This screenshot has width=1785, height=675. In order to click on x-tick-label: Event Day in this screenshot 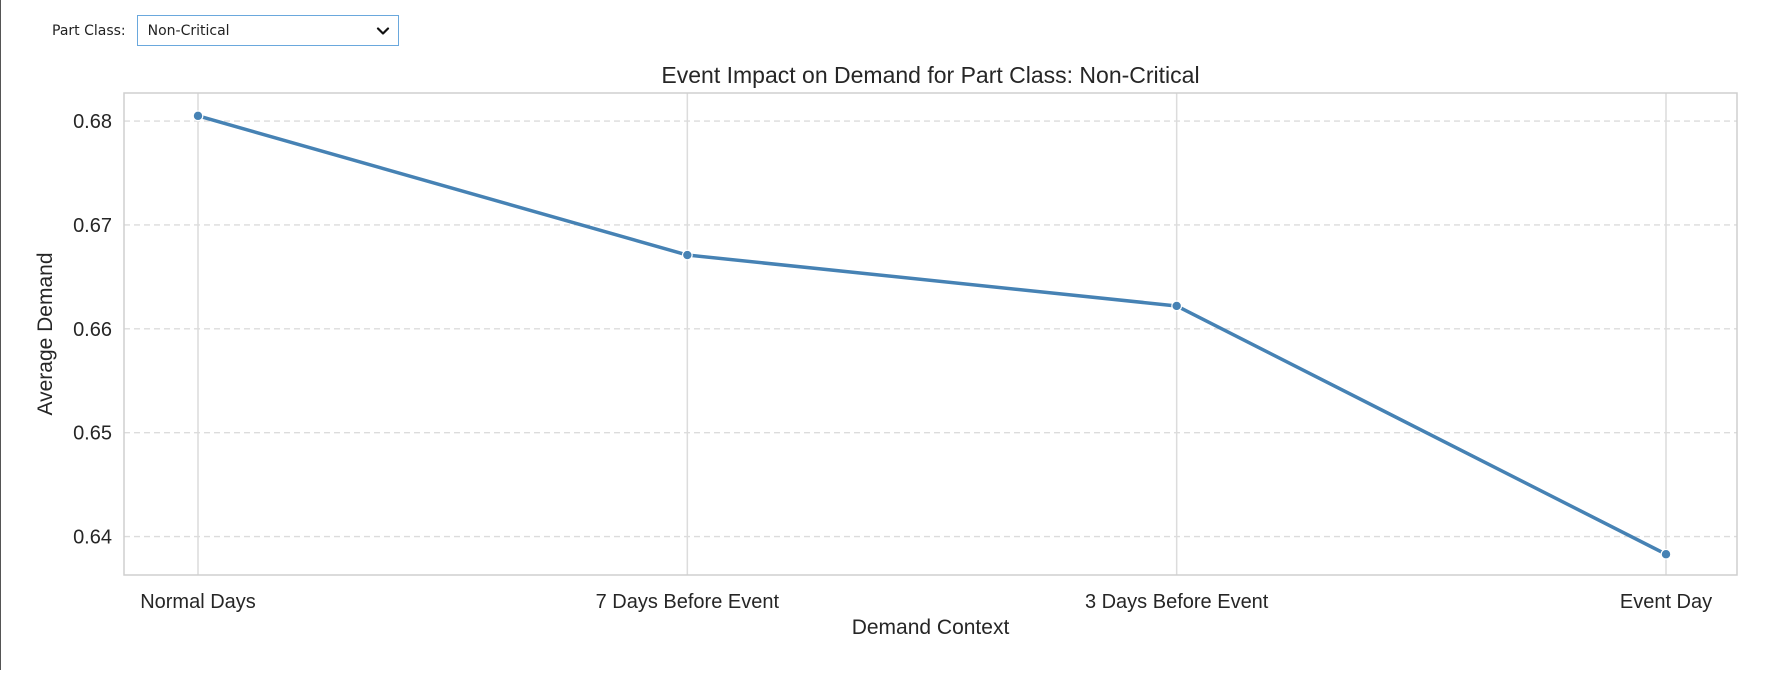, I will do `click(1666, 602)`.